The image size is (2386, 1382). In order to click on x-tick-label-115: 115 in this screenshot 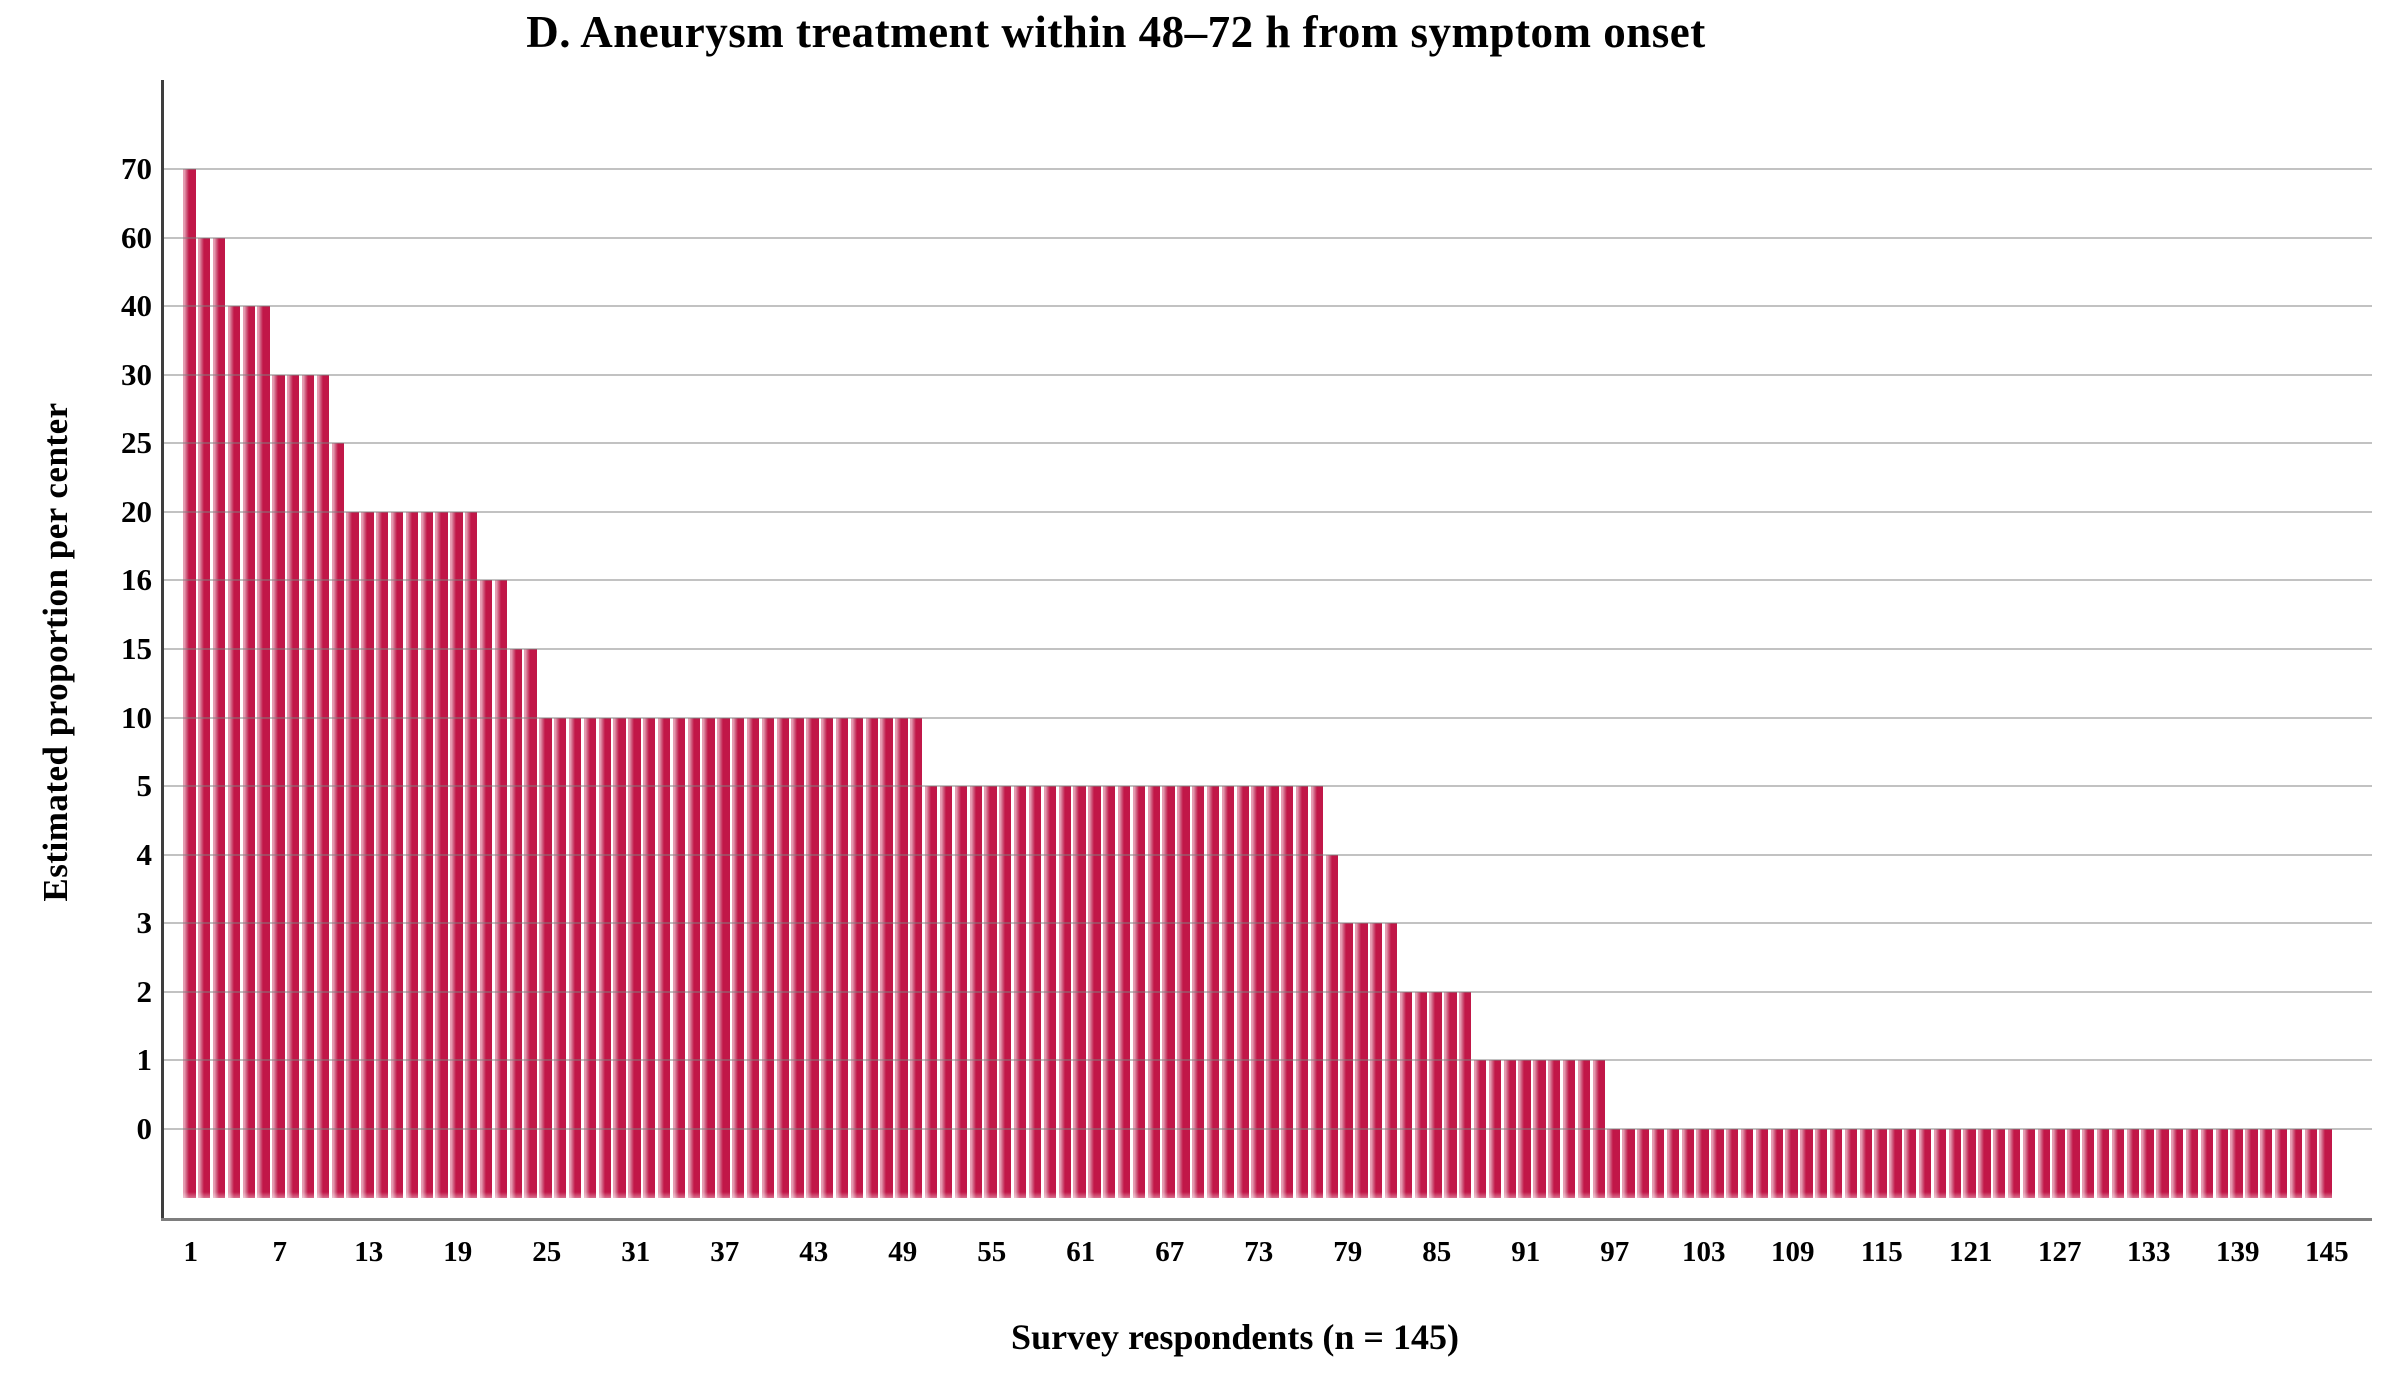, I will do `click(1881, 1252)`.